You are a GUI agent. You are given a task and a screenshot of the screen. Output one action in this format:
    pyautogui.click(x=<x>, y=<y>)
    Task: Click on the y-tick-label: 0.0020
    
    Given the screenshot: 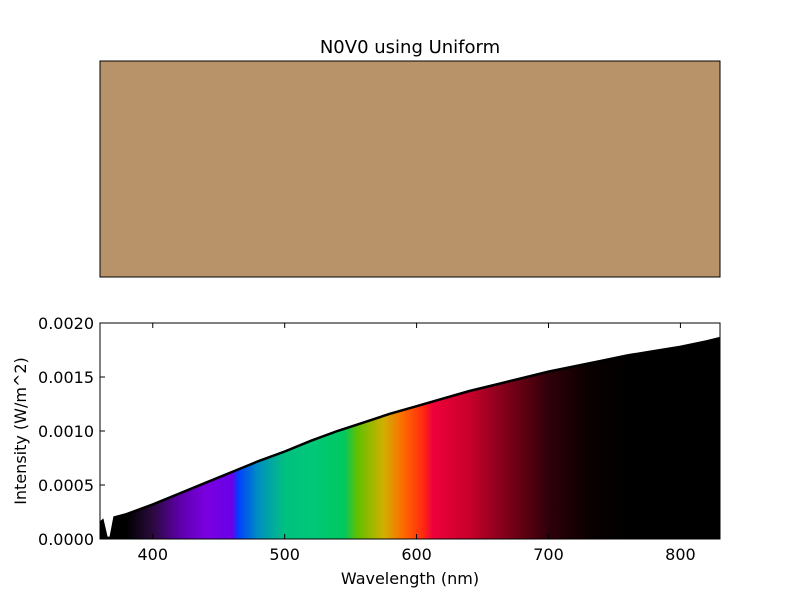 What is the action you would take?
    pyautogui.click(x=66, y=323)
    